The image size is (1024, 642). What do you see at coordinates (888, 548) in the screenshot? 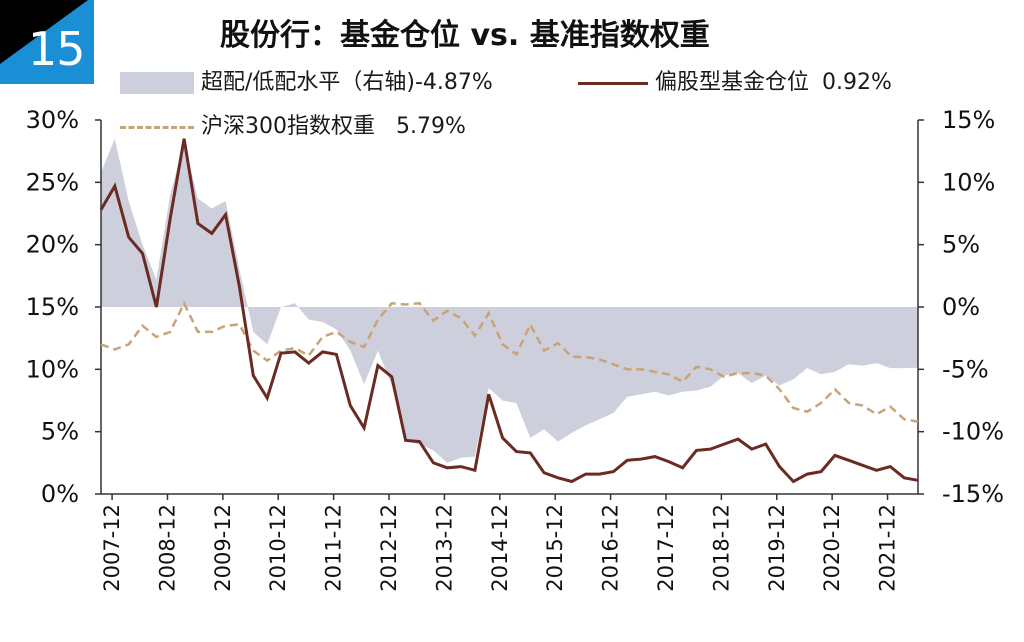
I see `x-tick-label: 2021-12` at bounding box center [888, 548].